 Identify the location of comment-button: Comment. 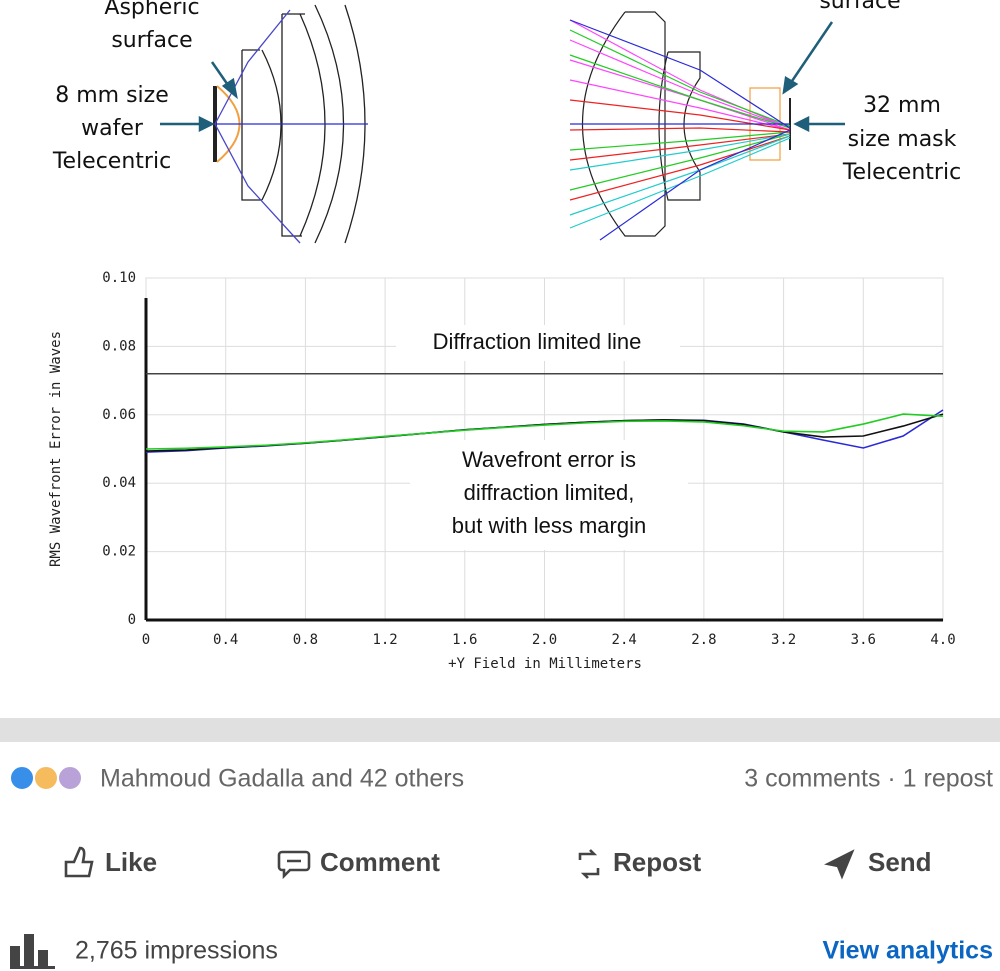
(380, 862).